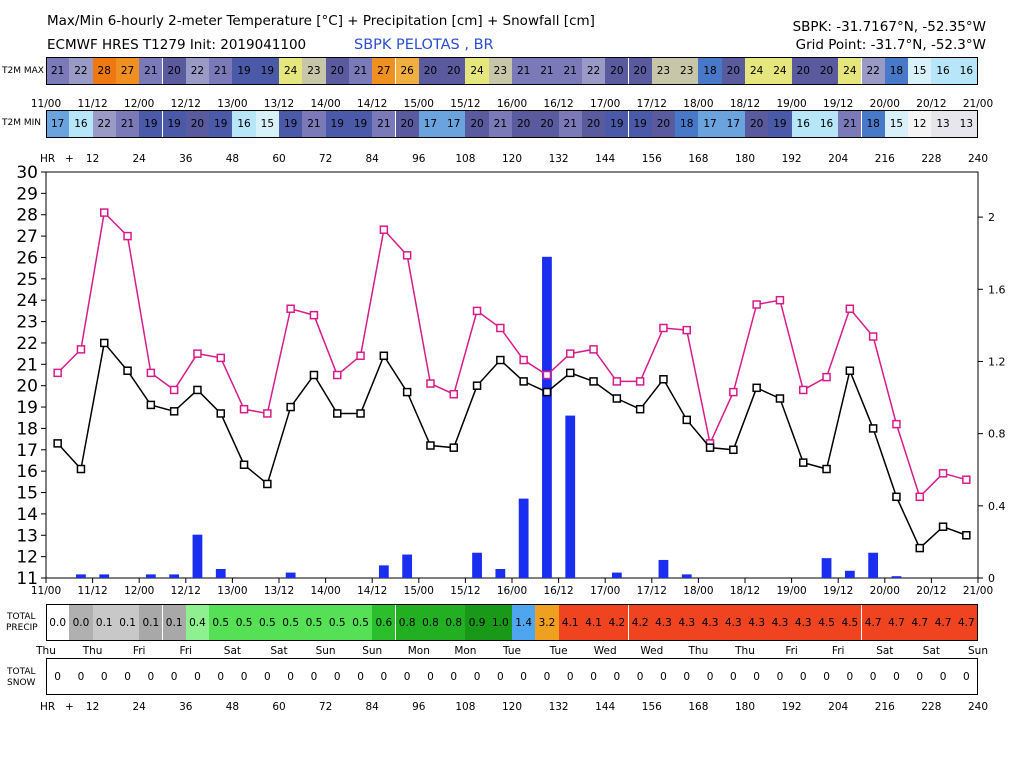 The width and height of the screenshot is (1024, 768). What do you see at coordinates (139, 707) in the screenshot?
I see `hr-tick: 24` at bounding box center [139, 707].